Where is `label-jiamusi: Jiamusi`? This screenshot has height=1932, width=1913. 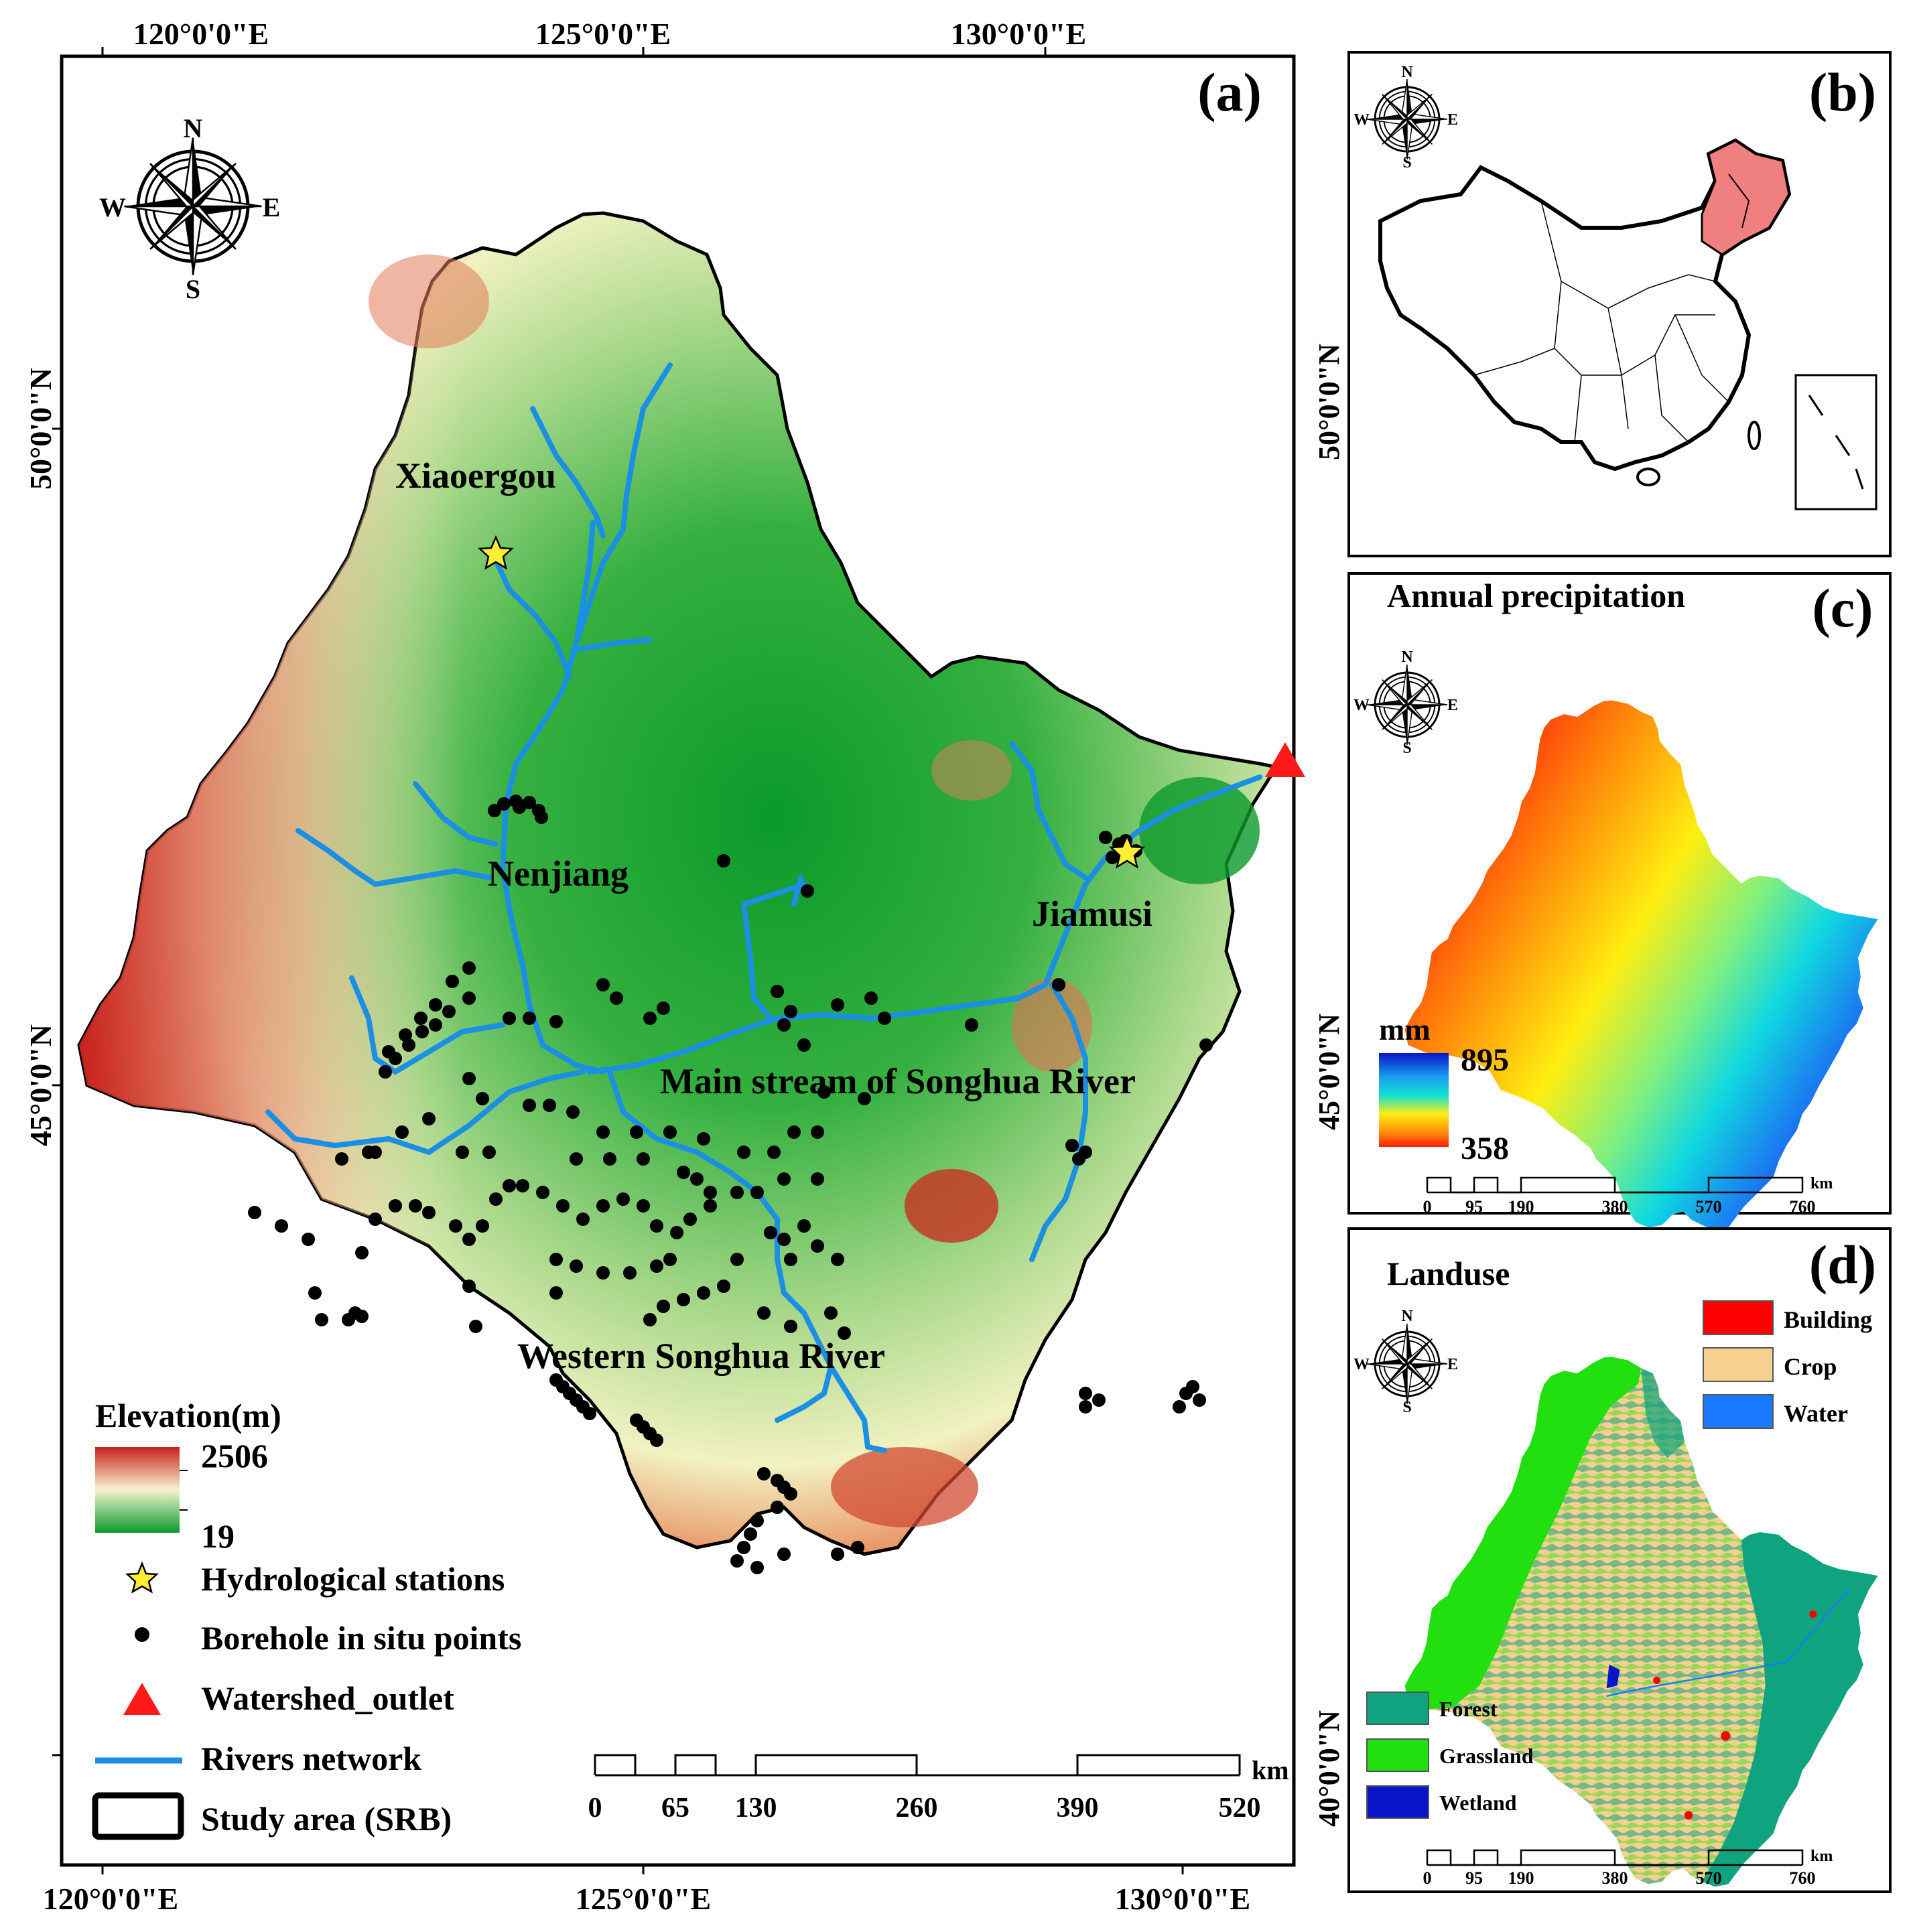
label-jiamusi: Jiamusi is located at coordinates (1092, 914).